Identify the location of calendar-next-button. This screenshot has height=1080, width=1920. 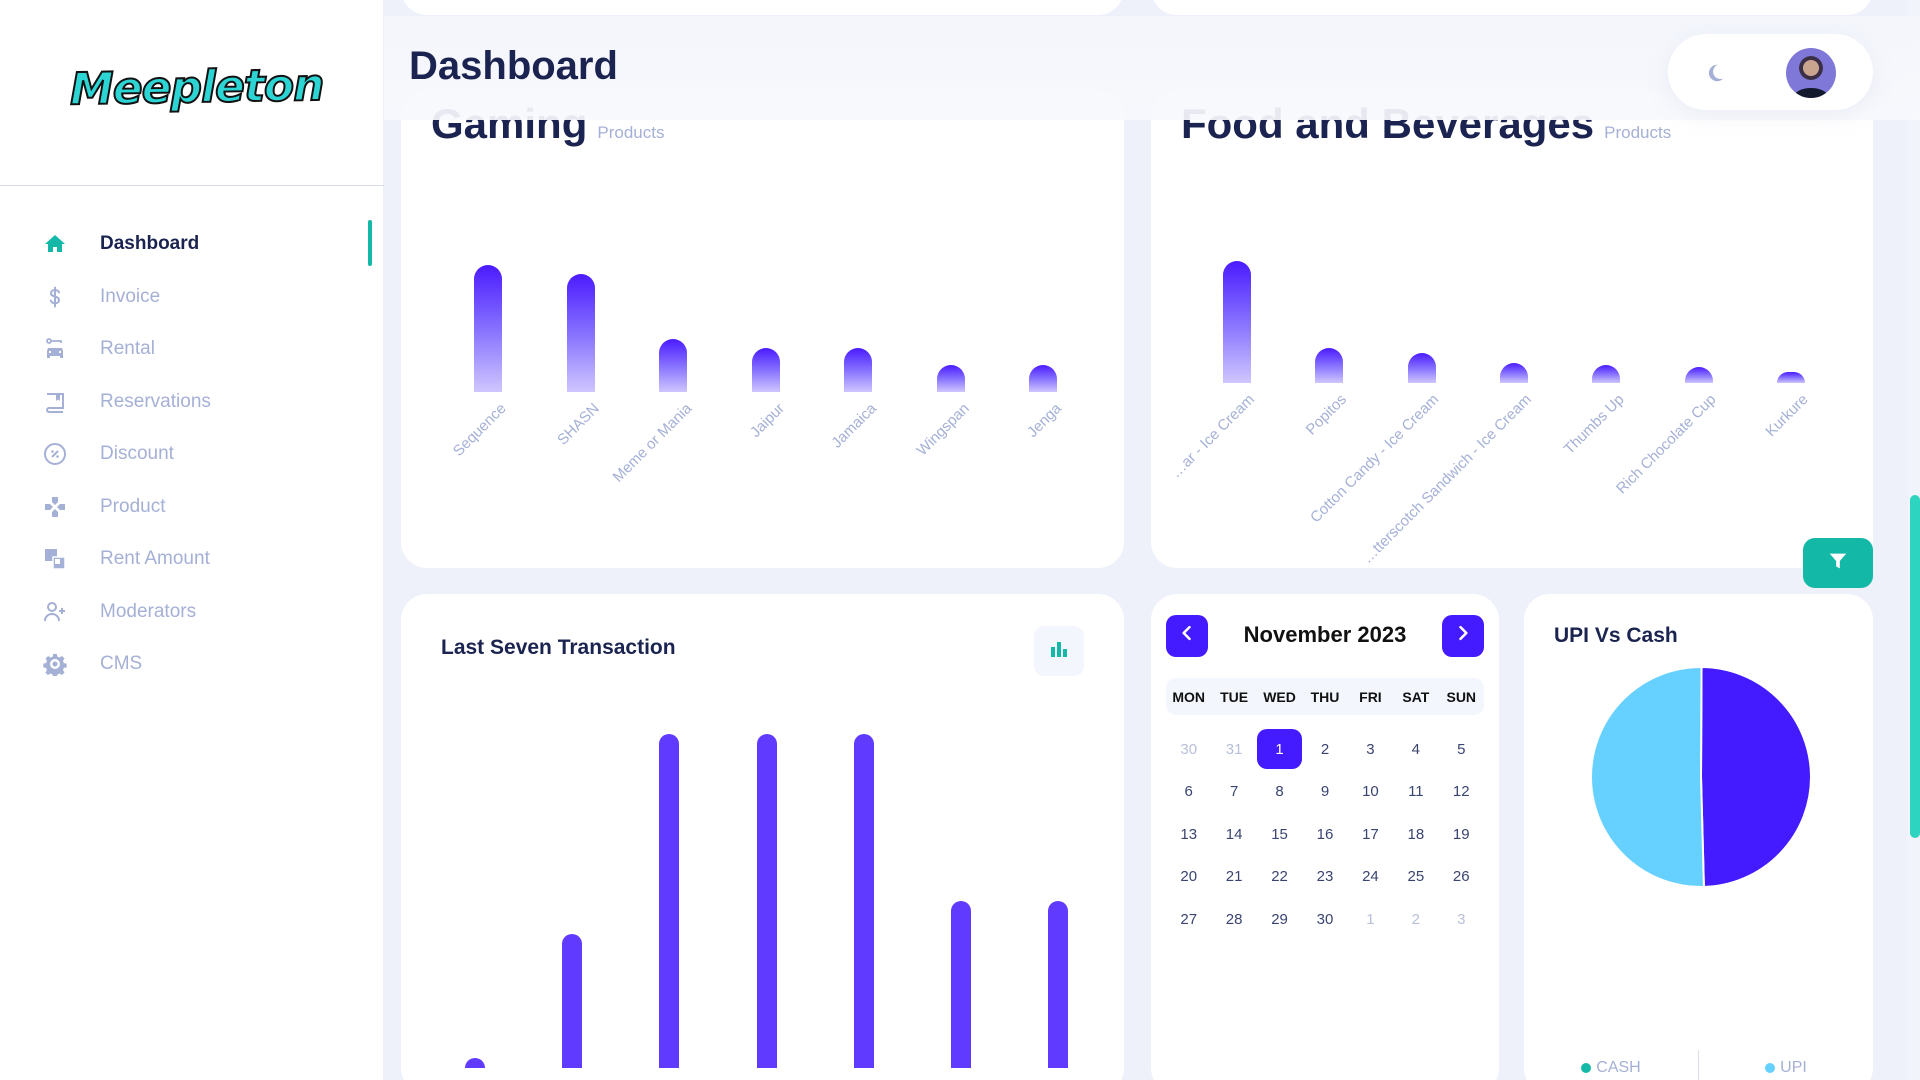
(1463, 636).